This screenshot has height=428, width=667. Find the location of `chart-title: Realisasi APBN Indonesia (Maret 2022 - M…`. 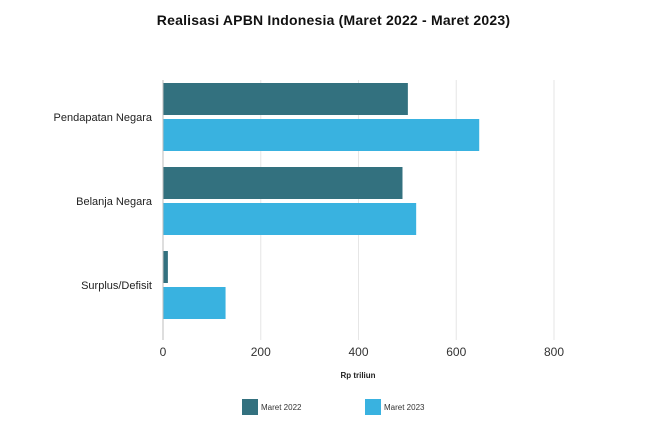

chart-title: Realisasi APBN Indonesia (Maret 2022 - M… is located at coordinates (333, 20).